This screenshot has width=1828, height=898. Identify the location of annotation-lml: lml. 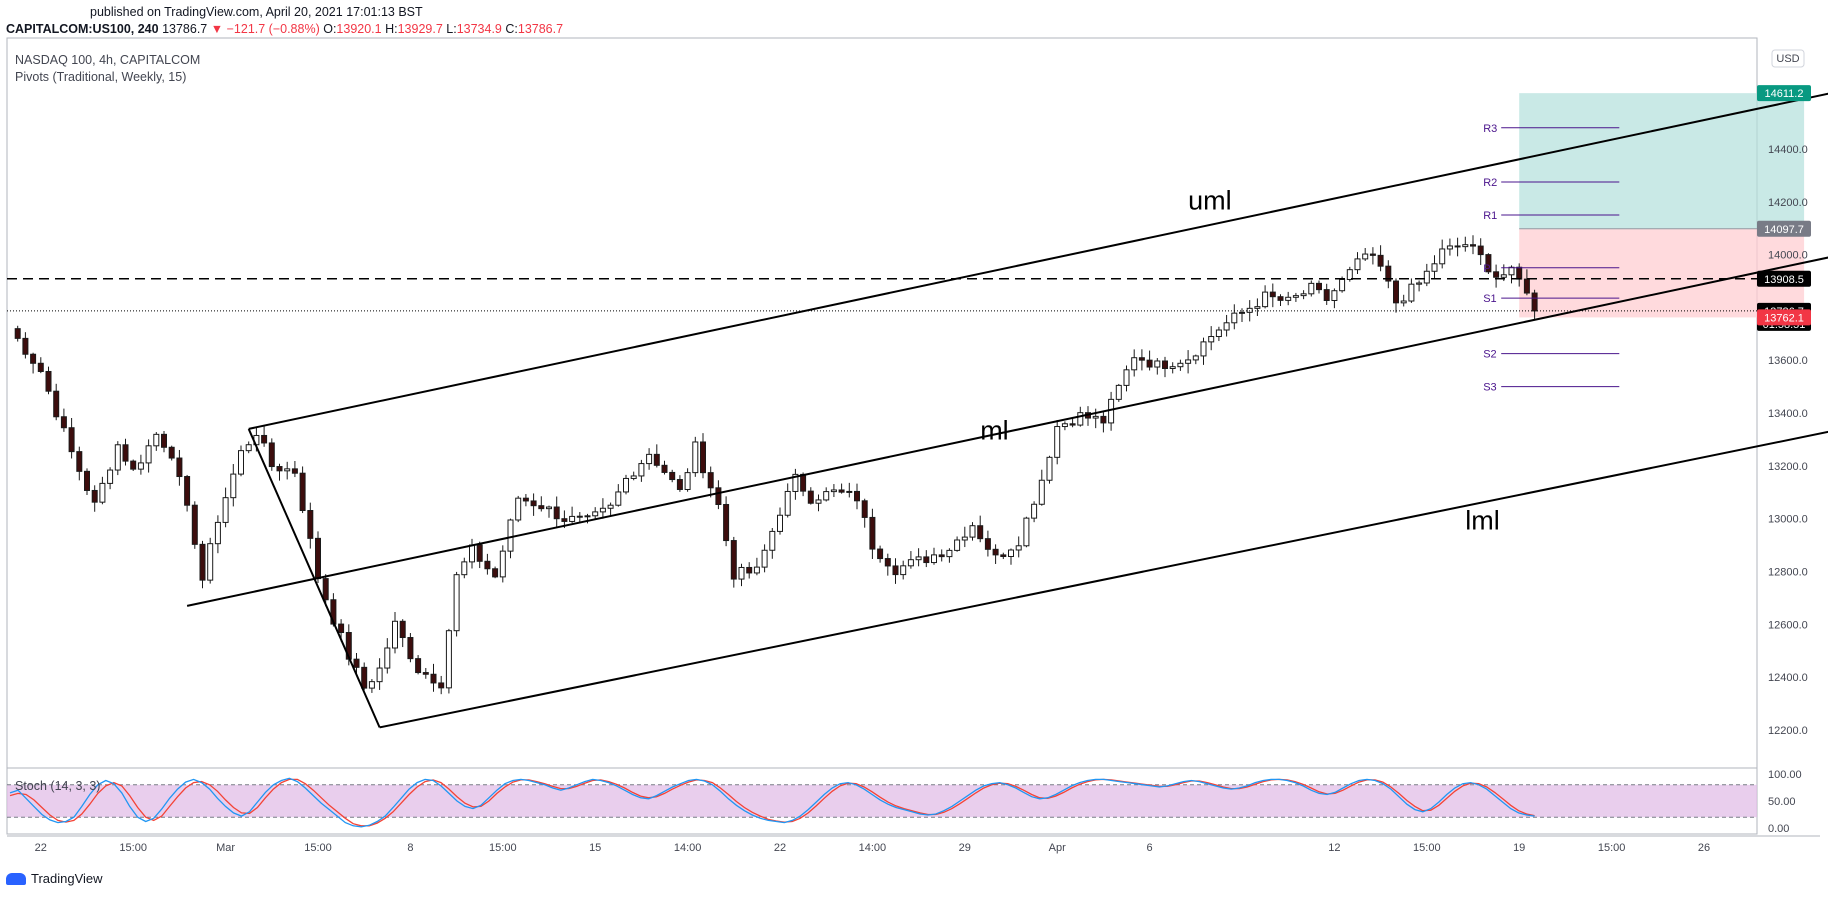
(1482, 520).